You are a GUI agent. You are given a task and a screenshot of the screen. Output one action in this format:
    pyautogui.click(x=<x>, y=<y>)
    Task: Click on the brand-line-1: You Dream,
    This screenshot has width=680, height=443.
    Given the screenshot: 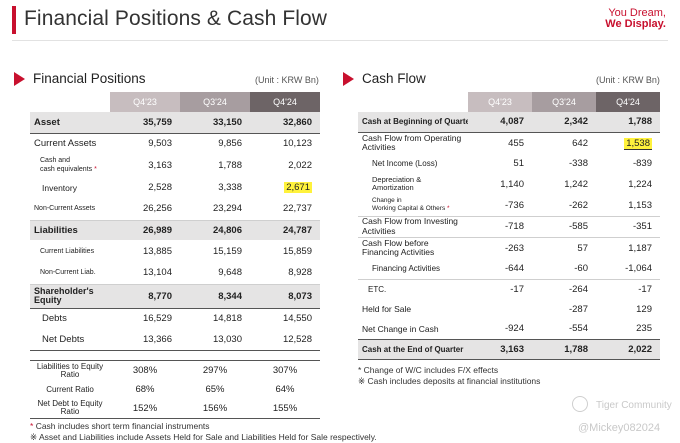 What is the action you would take?
    pyautogui.click(x=637, y=13)
    